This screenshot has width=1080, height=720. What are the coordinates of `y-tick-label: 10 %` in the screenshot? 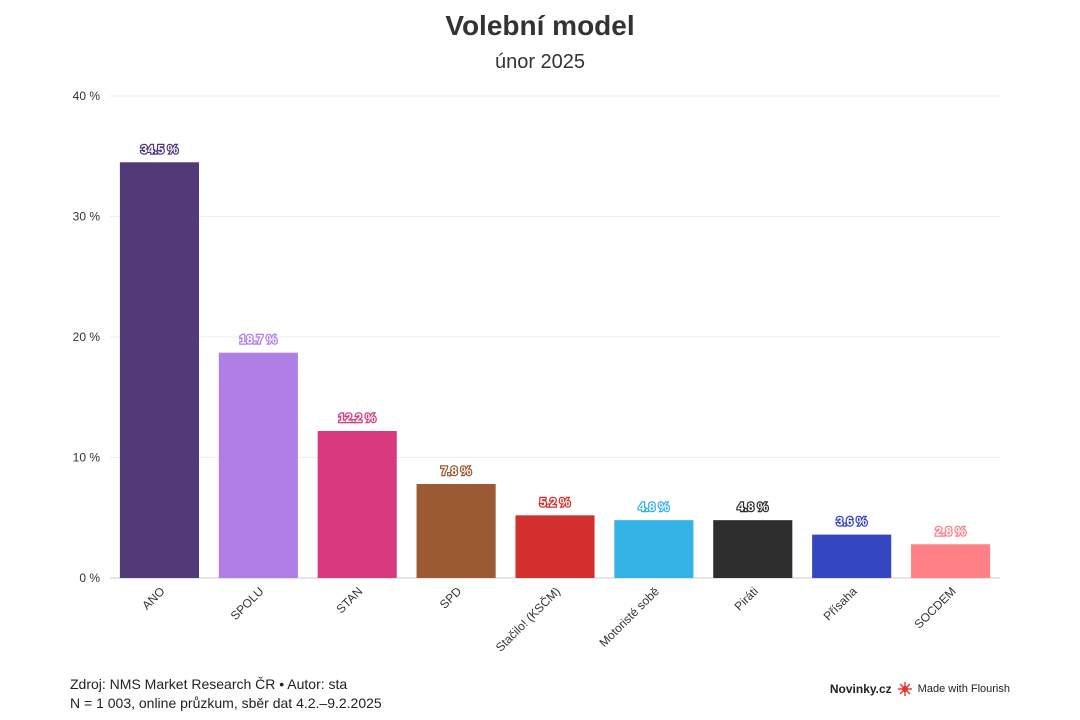 It's located at (87, 458).